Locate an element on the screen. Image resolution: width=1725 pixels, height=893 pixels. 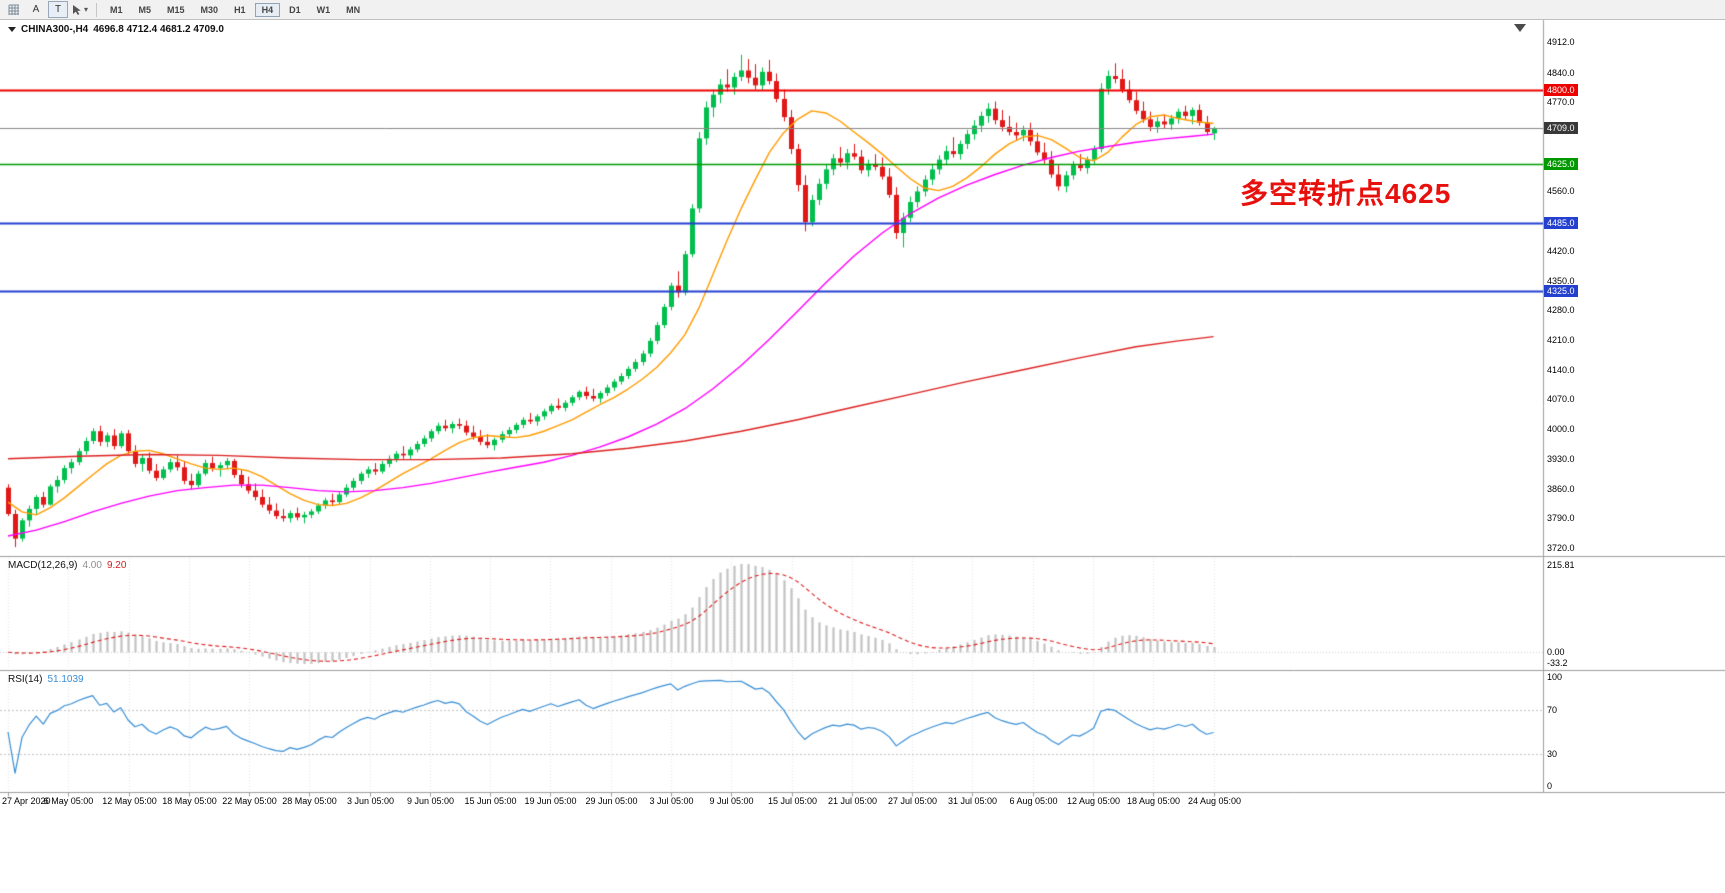
timeframe-button-m1: M1 is located at coordinates (116, 9).